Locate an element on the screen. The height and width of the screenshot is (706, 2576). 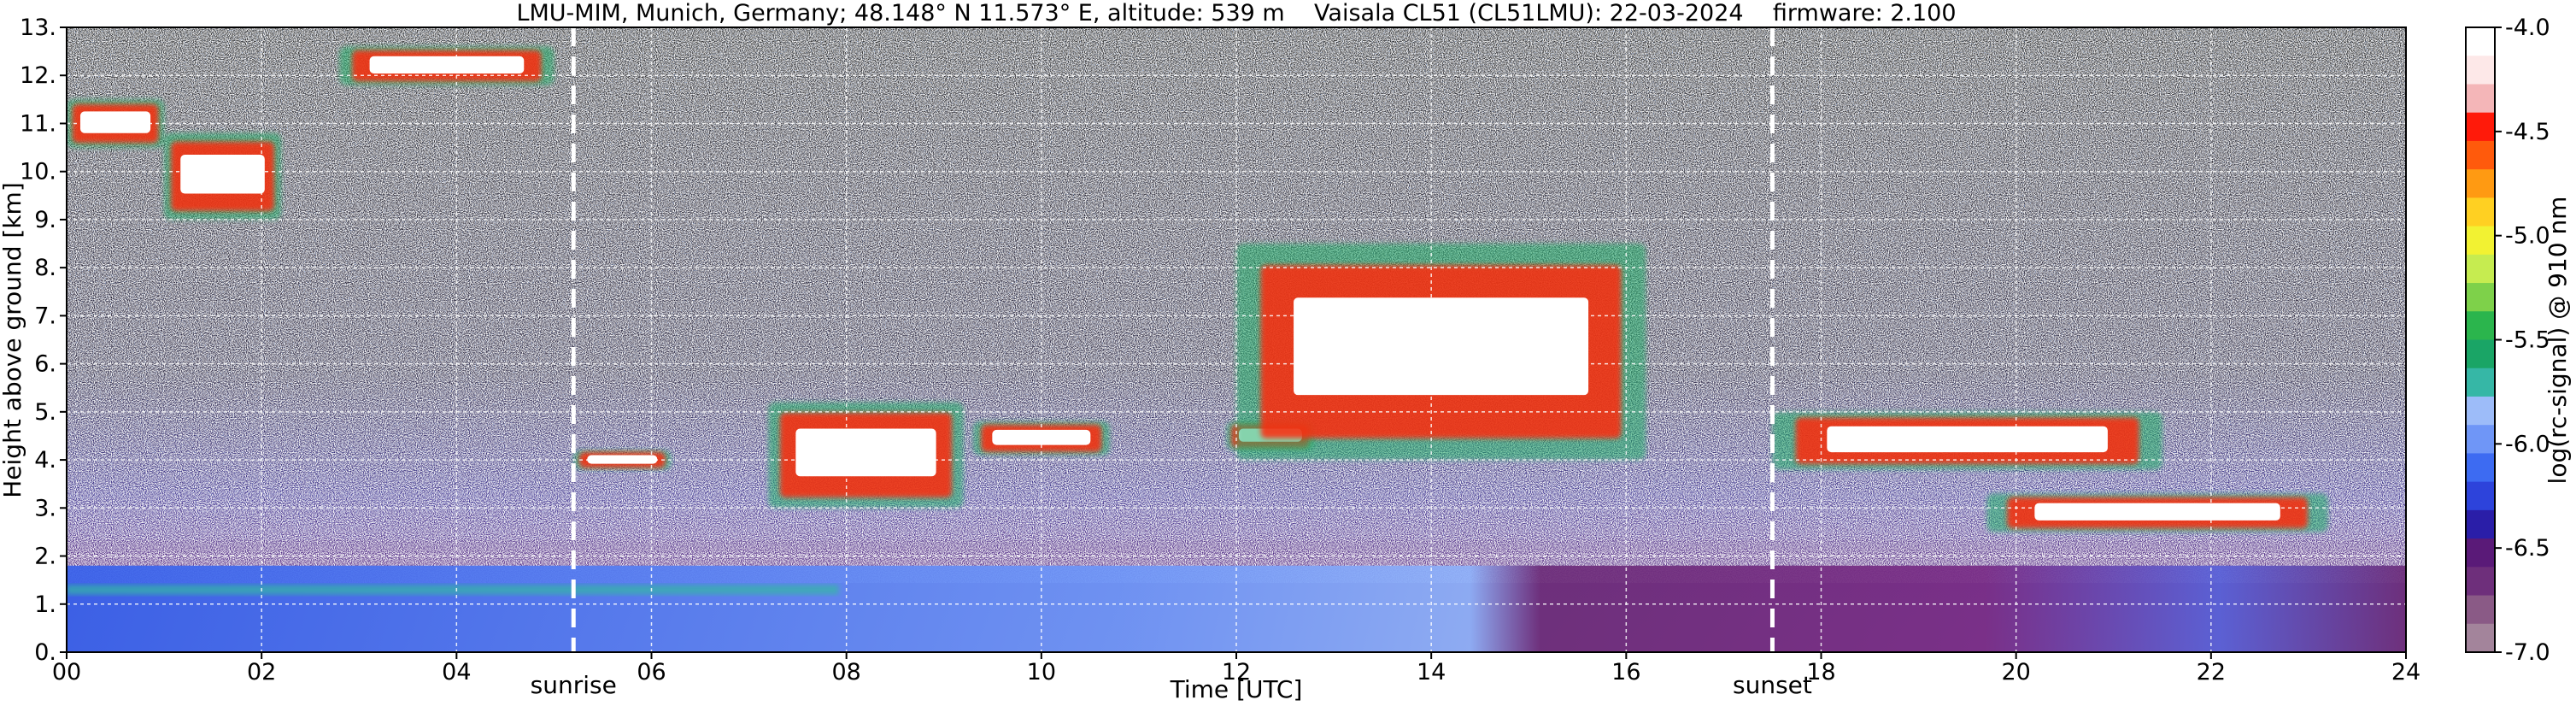
colorbar-label: log(rc-signal) @ 910 nm is located at coordinates (2558, 341).